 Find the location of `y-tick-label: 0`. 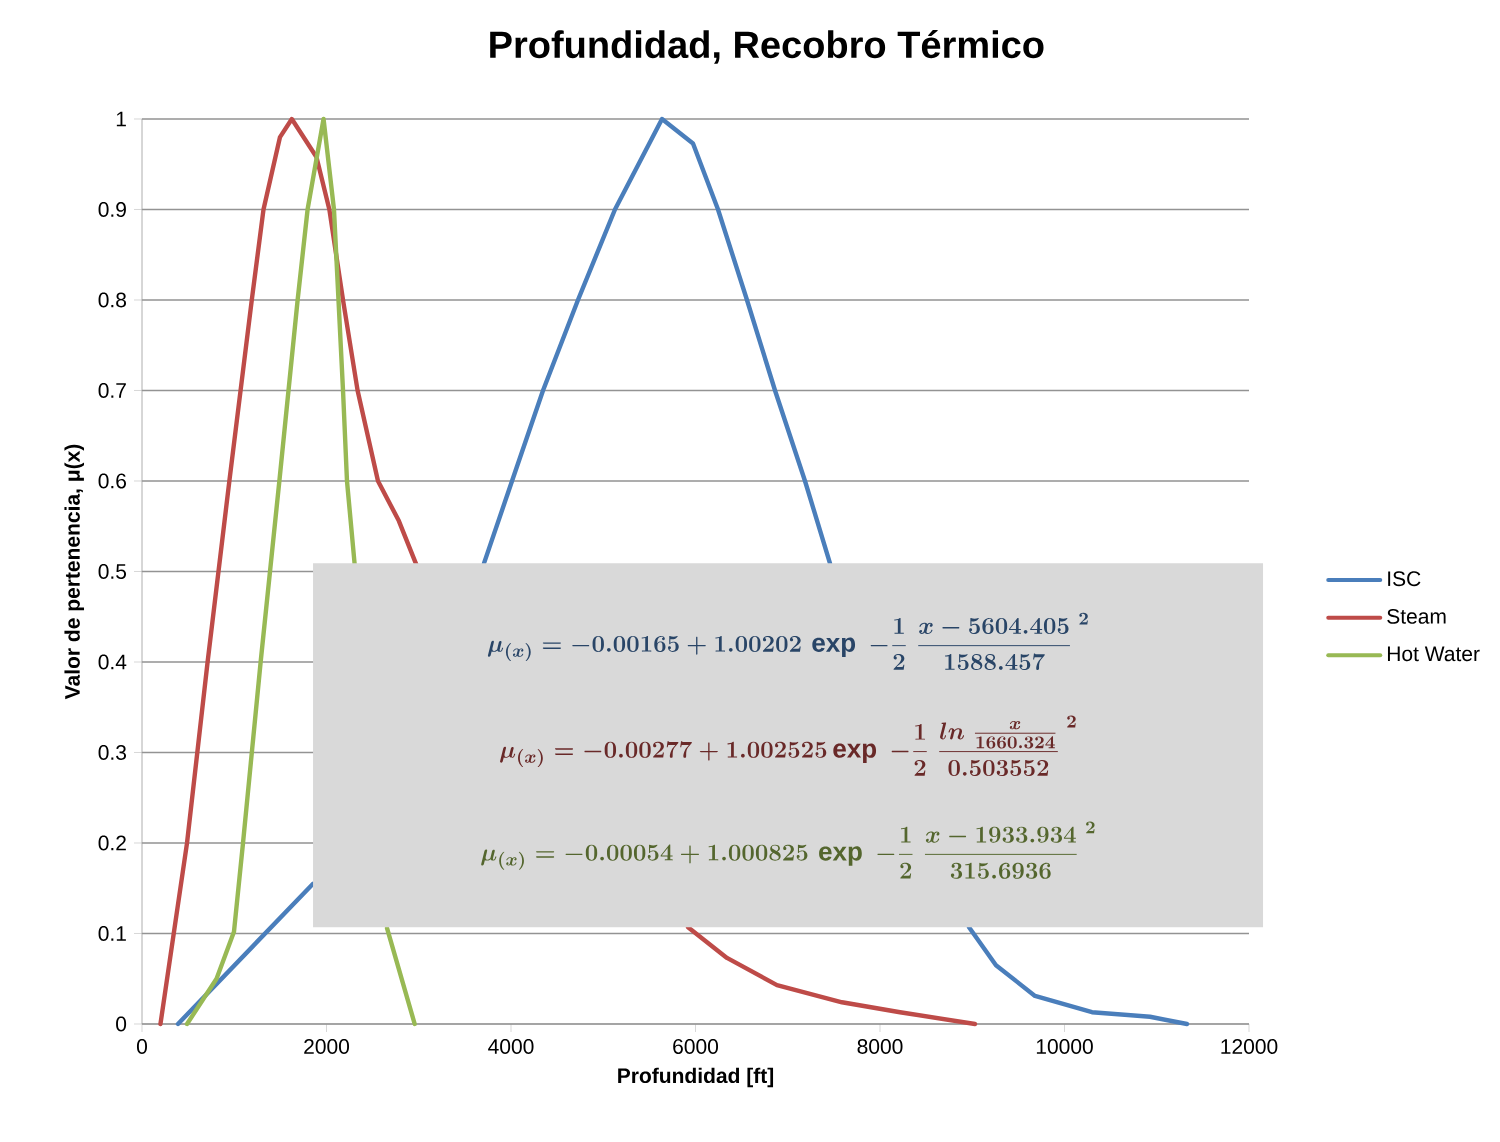

y-tick-label: 0 is located at coordinates (121, 1024).